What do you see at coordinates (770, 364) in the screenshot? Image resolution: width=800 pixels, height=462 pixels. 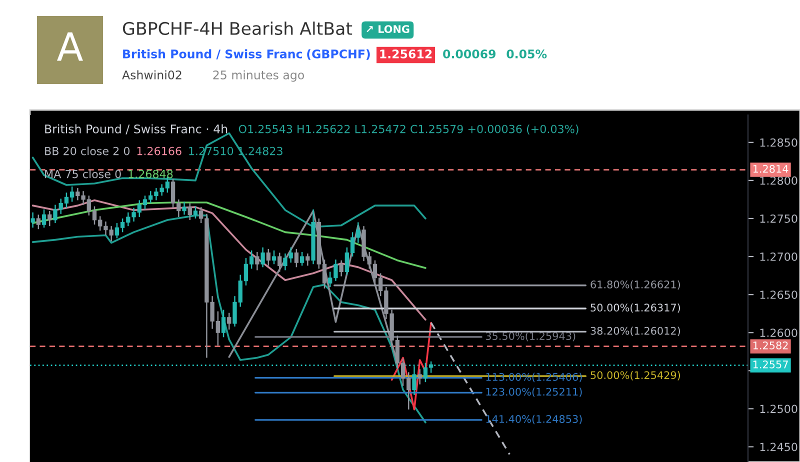 I see `ref-line-label: 1.2557` at bounding box center [770, 364].